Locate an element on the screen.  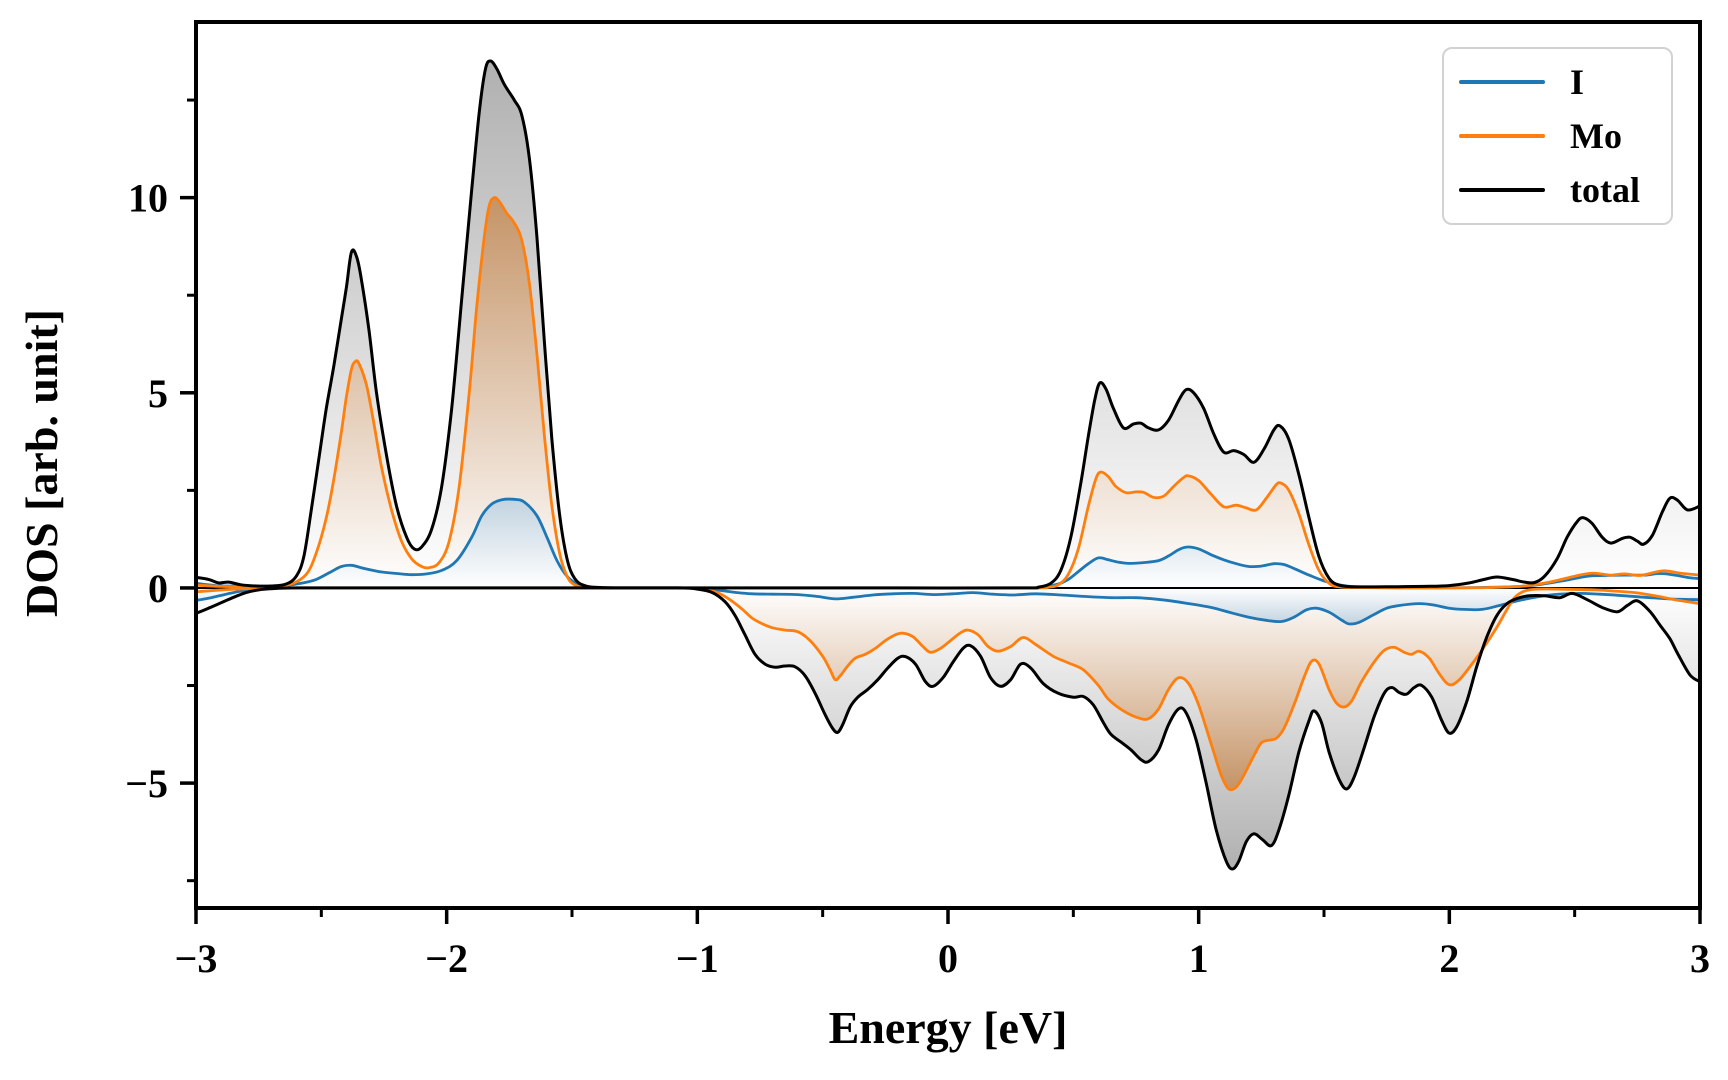
legend-label-total: total is located at coordinates (1605, 190).